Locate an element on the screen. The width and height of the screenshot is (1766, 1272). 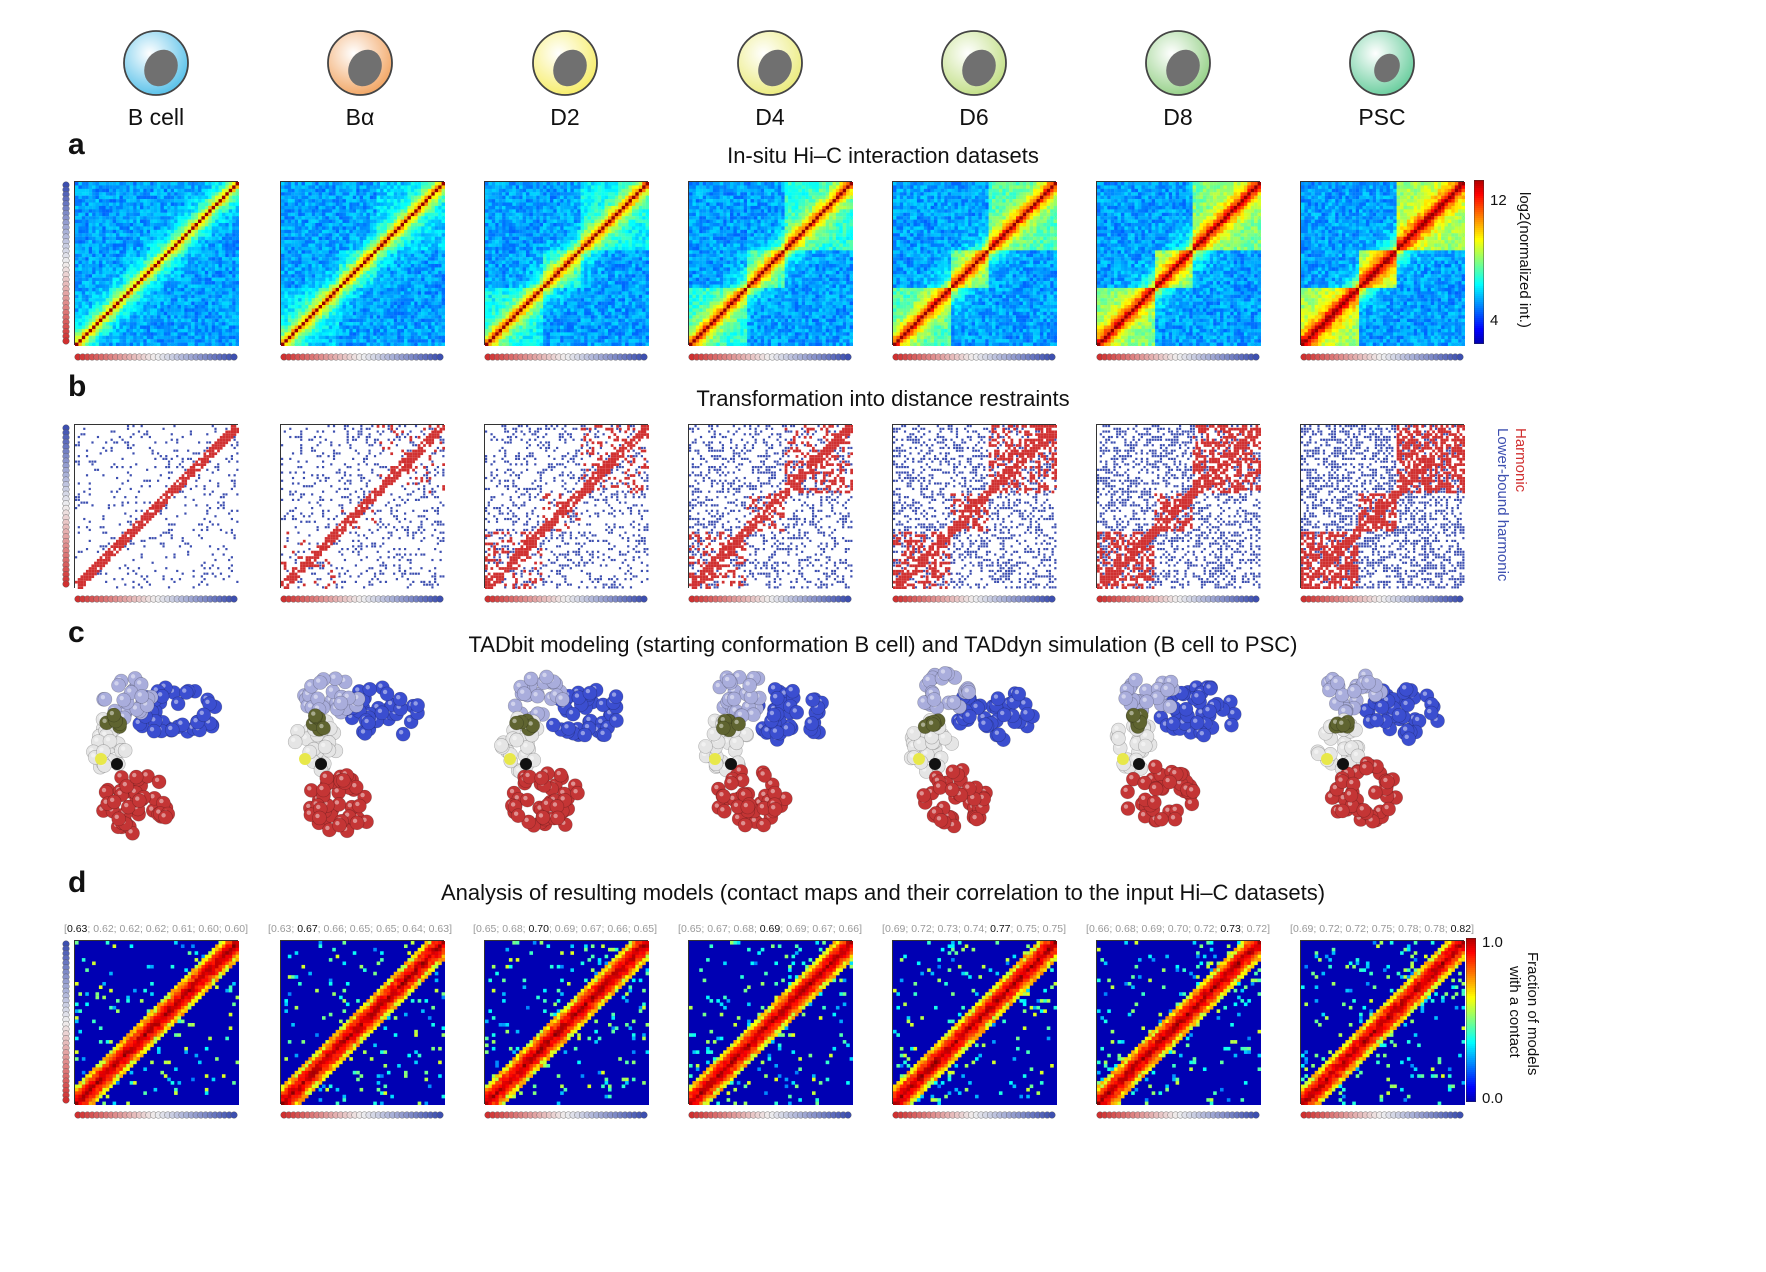
correlation-value: 0.77 is located at coordinates (1000, 929).